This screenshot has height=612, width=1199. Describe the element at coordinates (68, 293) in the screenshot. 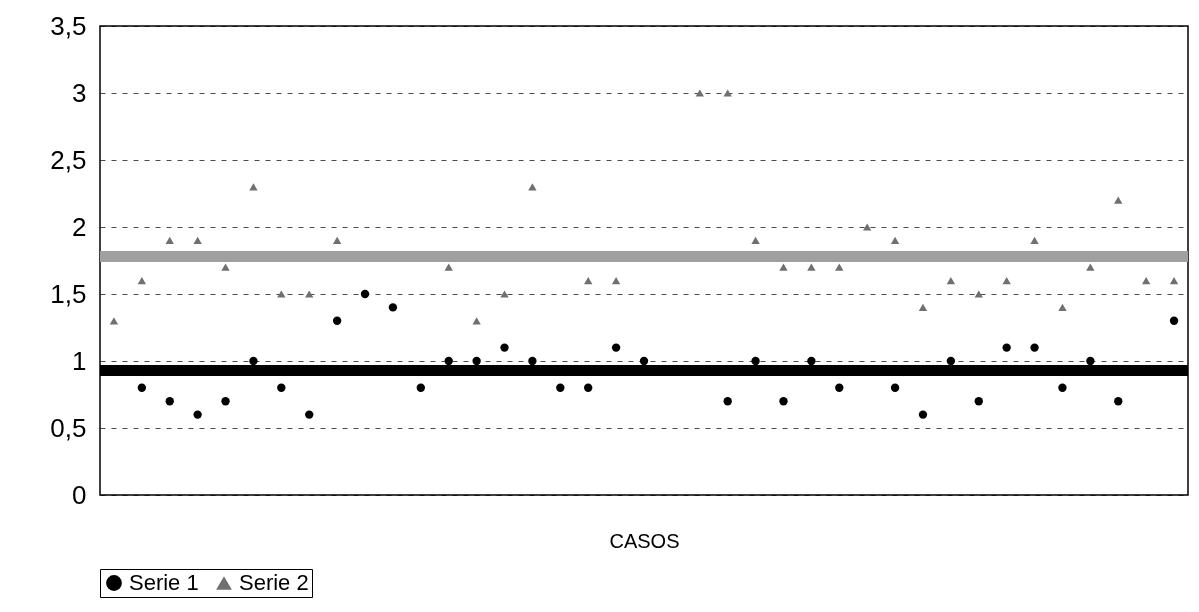

I see `y-tick-label: 1,5` at that location.